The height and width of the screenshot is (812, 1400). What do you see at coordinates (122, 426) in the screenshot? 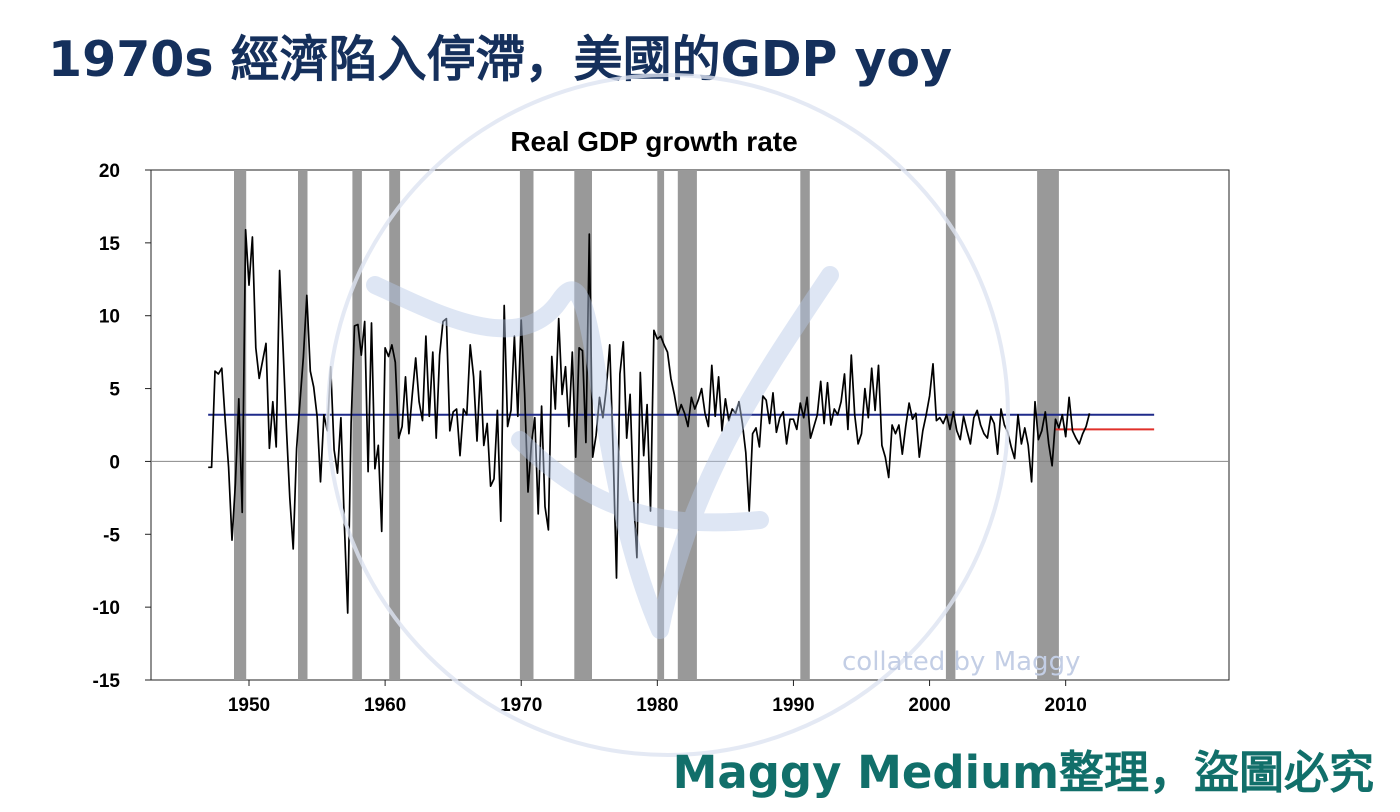
I see `y-axis: 20 15 10 5 0 -5 -10 -15` at bounding box center [122, 426].